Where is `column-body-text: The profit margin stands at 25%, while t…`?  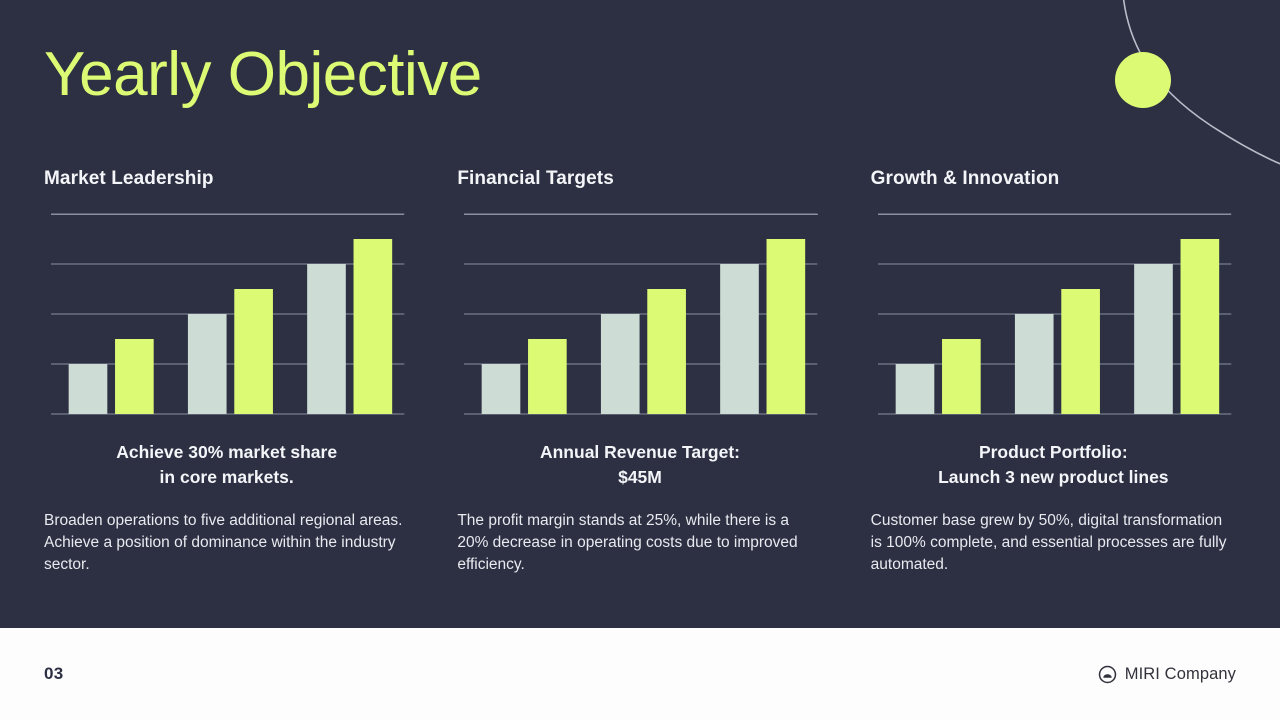
column-body-text: The profit margin stands at 25%, while t… is located at coordinates (627, 542).